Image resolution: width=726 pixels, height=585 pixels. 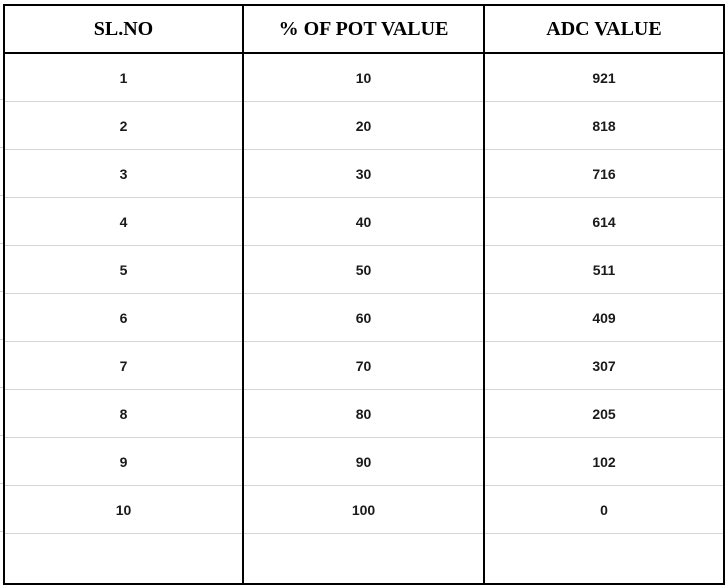 I want to click on table-row: 10 100 0, so click(x=364, y=509).